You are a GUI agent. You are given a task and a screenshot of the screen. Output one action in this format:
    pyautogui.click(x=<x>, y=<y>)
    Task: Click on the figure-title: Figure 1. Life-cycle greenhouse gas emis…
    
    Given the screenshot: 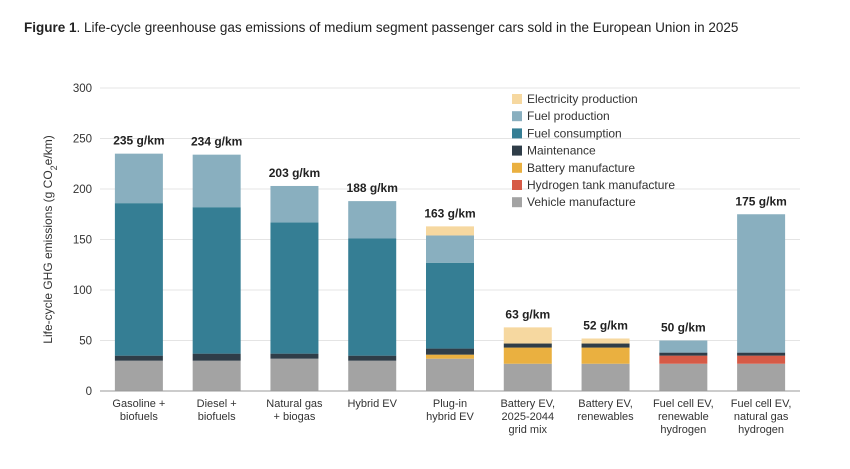 What is the action you would take?
    pyautogui.click(x=381, y=27)
    